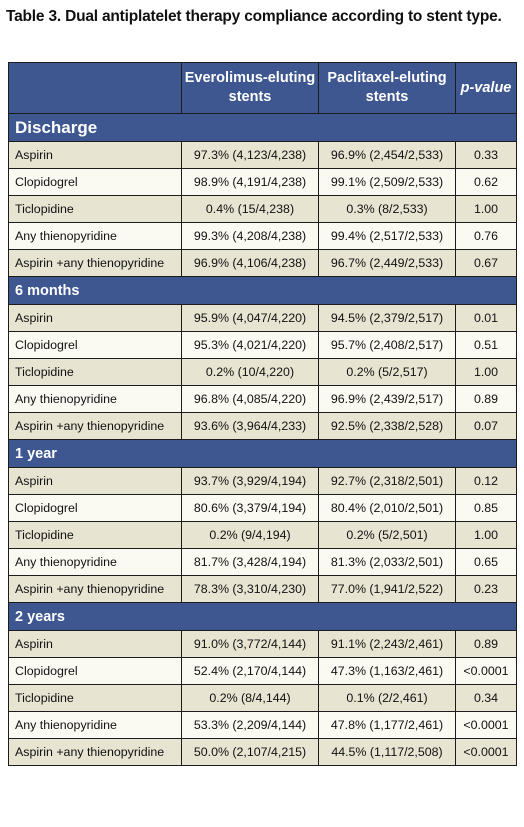 This screenshot has height=827, width=524. What do you see at coordinates (250, 481) in the screenshot?
I see `everolimus-value: 93.7% (3,929/4,194)` at bounding box center [250, 481].